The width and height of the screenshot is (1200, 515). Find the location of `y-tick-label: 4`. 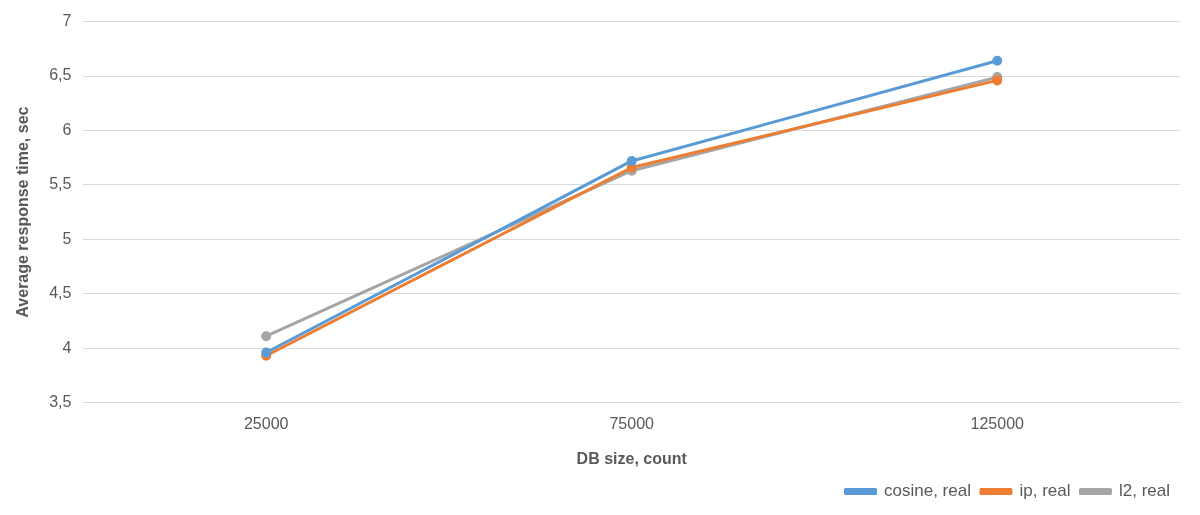

y-tick-label: 4 is located at coordinates (67, 347).